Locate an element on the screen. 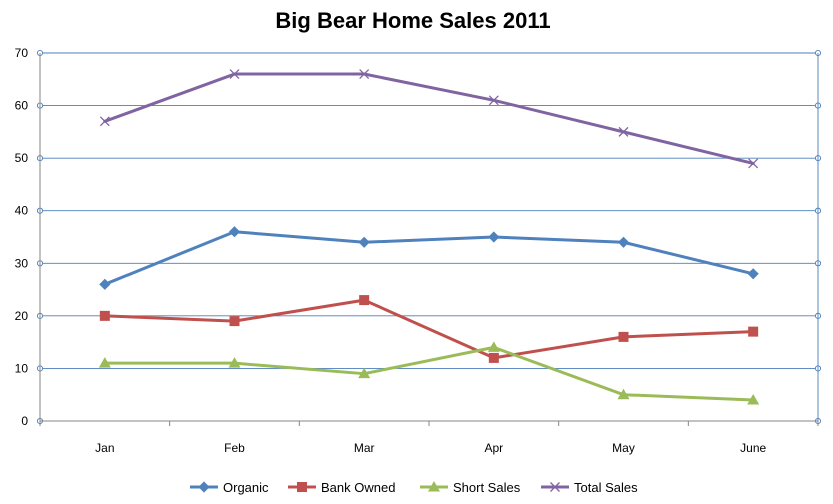 This screenshot has height=504, width=833. x-tick-label: June is located at coordinates (753, 448).